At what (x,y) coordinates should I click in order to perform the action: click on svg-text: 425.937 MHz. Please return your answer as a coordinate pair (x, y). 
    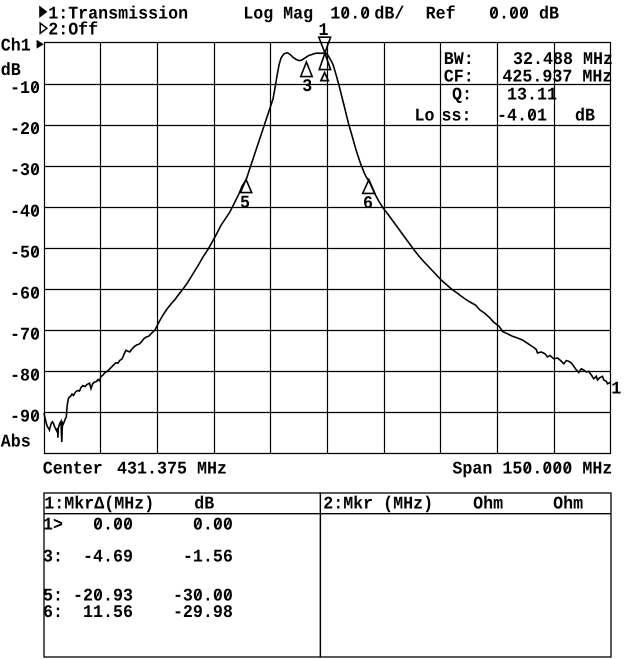
    Looking at the image, I should click on (557, 78).